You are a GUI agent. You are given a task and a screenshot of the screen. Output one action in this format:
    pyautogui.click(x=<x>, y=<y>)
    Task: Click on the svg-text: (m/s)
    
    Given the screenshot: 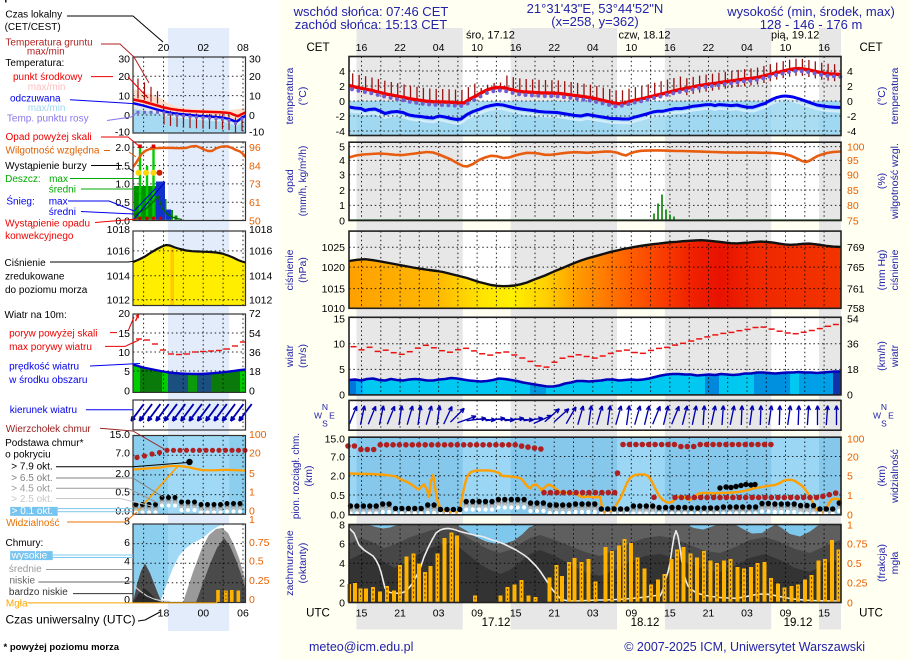 What is the action you would take?
    pyautogui.click(x=303, y=356)
    